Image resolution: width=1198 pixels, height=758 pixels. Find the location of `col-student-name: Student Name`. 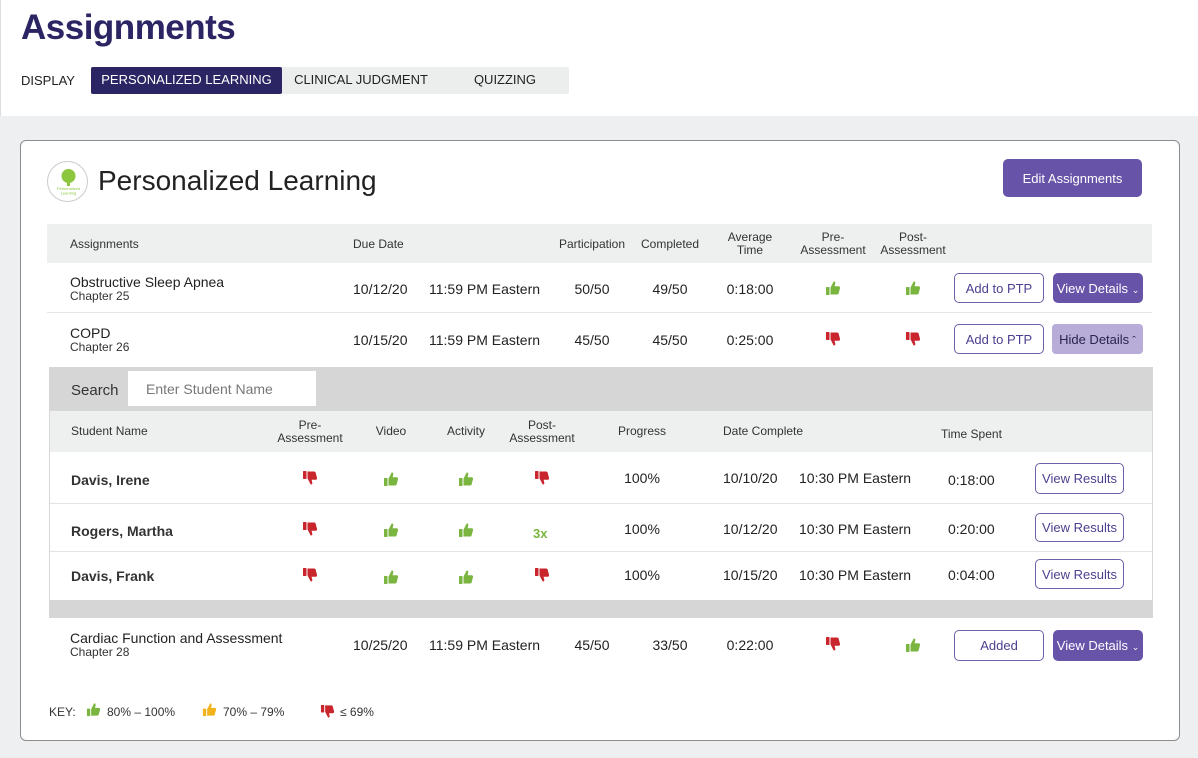

col-student-name: Student Name is located at coordinates (109, 431).